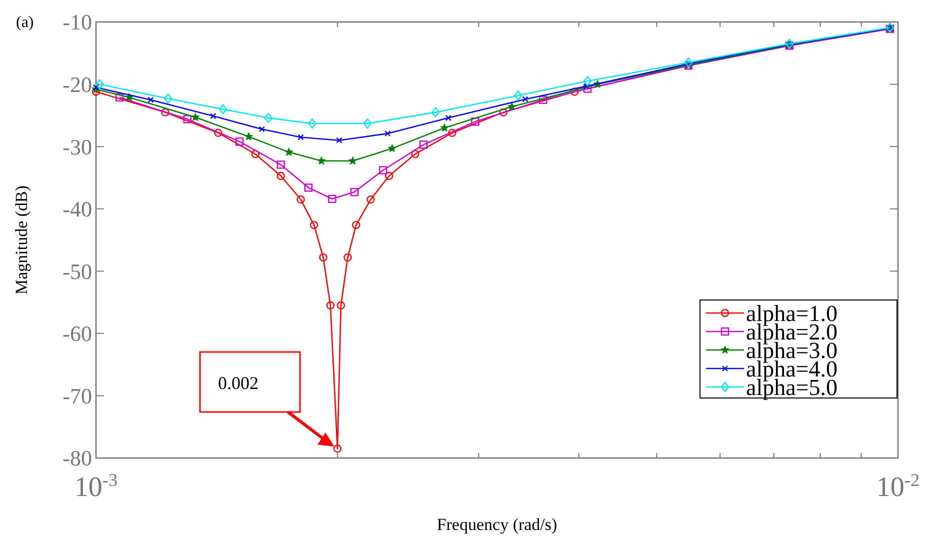  What do you see at coordinates (238, 383) in the screenshot?
I see `annotation: 0.002` at bounding box center [238, 383].